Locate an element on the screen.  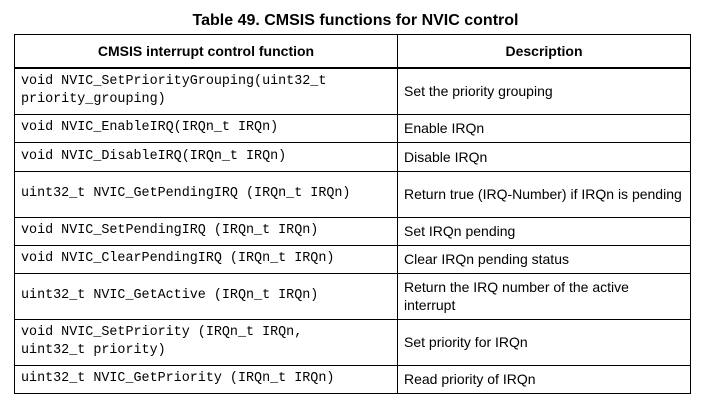
header-function: CMSIS interrupt control function is located at coordinates (206, 51).